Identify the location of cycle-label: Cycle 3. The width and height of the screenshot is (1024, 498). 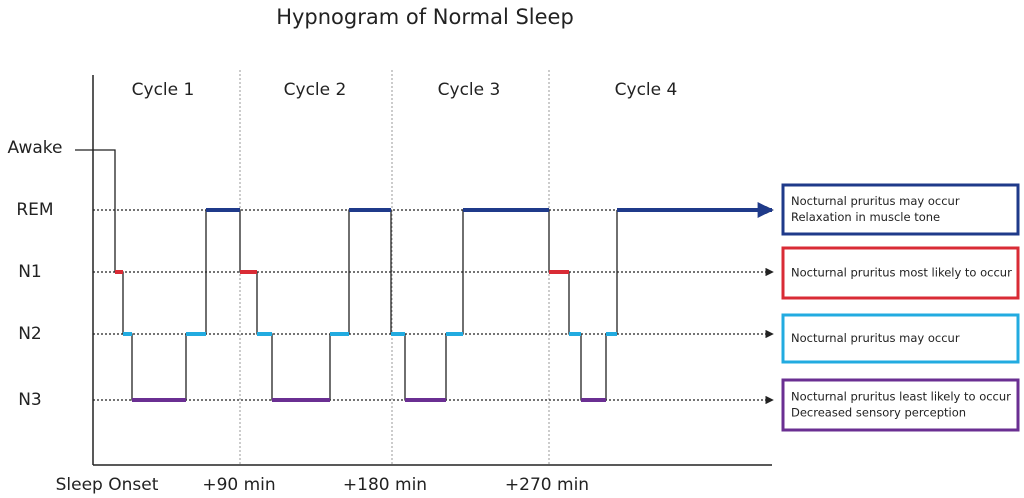
(469, 90).